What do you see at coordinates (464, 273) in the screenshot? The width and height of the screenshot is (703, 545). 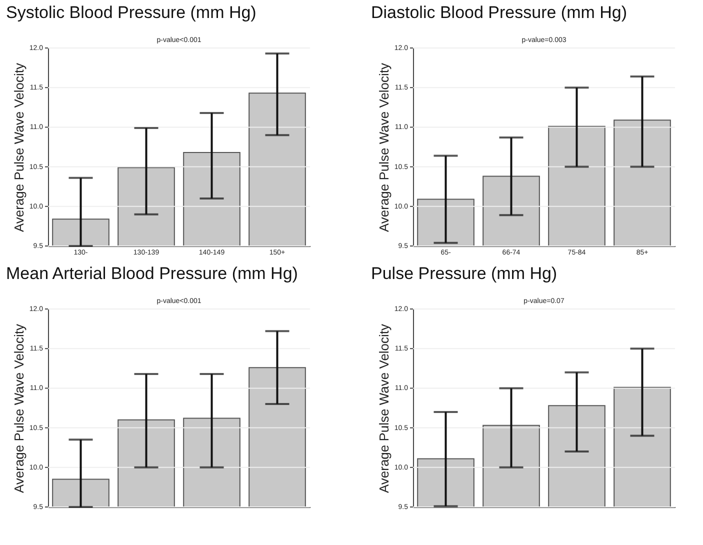 I see `chart-title: Pulse Pressure (mm Hg)` at bounding box center [464, 273].